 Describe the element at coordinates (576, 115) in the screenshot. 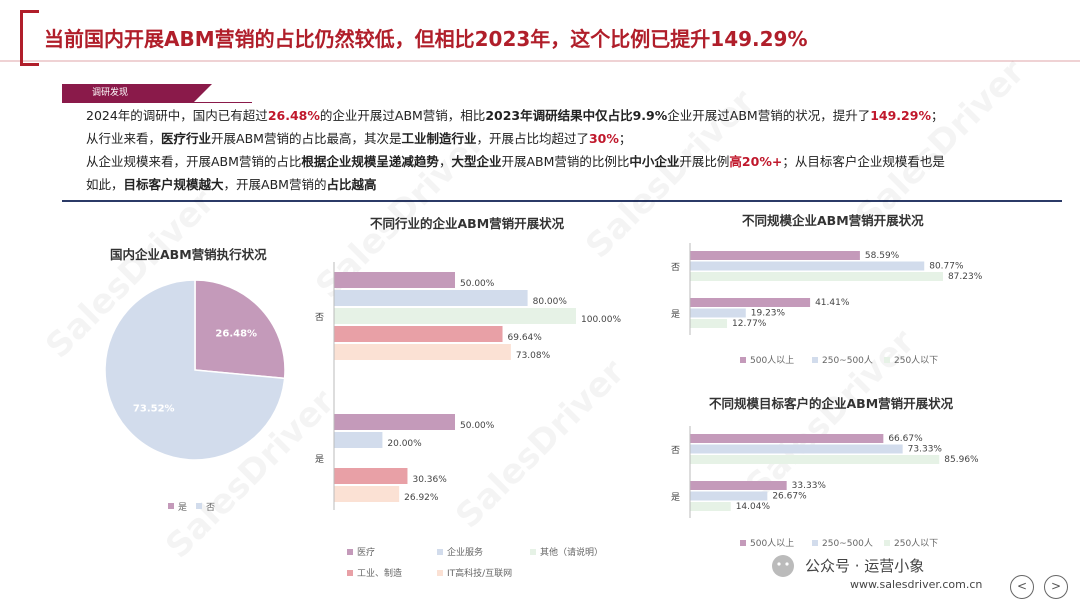

I see `summary-segment: 2023年调研结果中仅占比9.9%` at that location.